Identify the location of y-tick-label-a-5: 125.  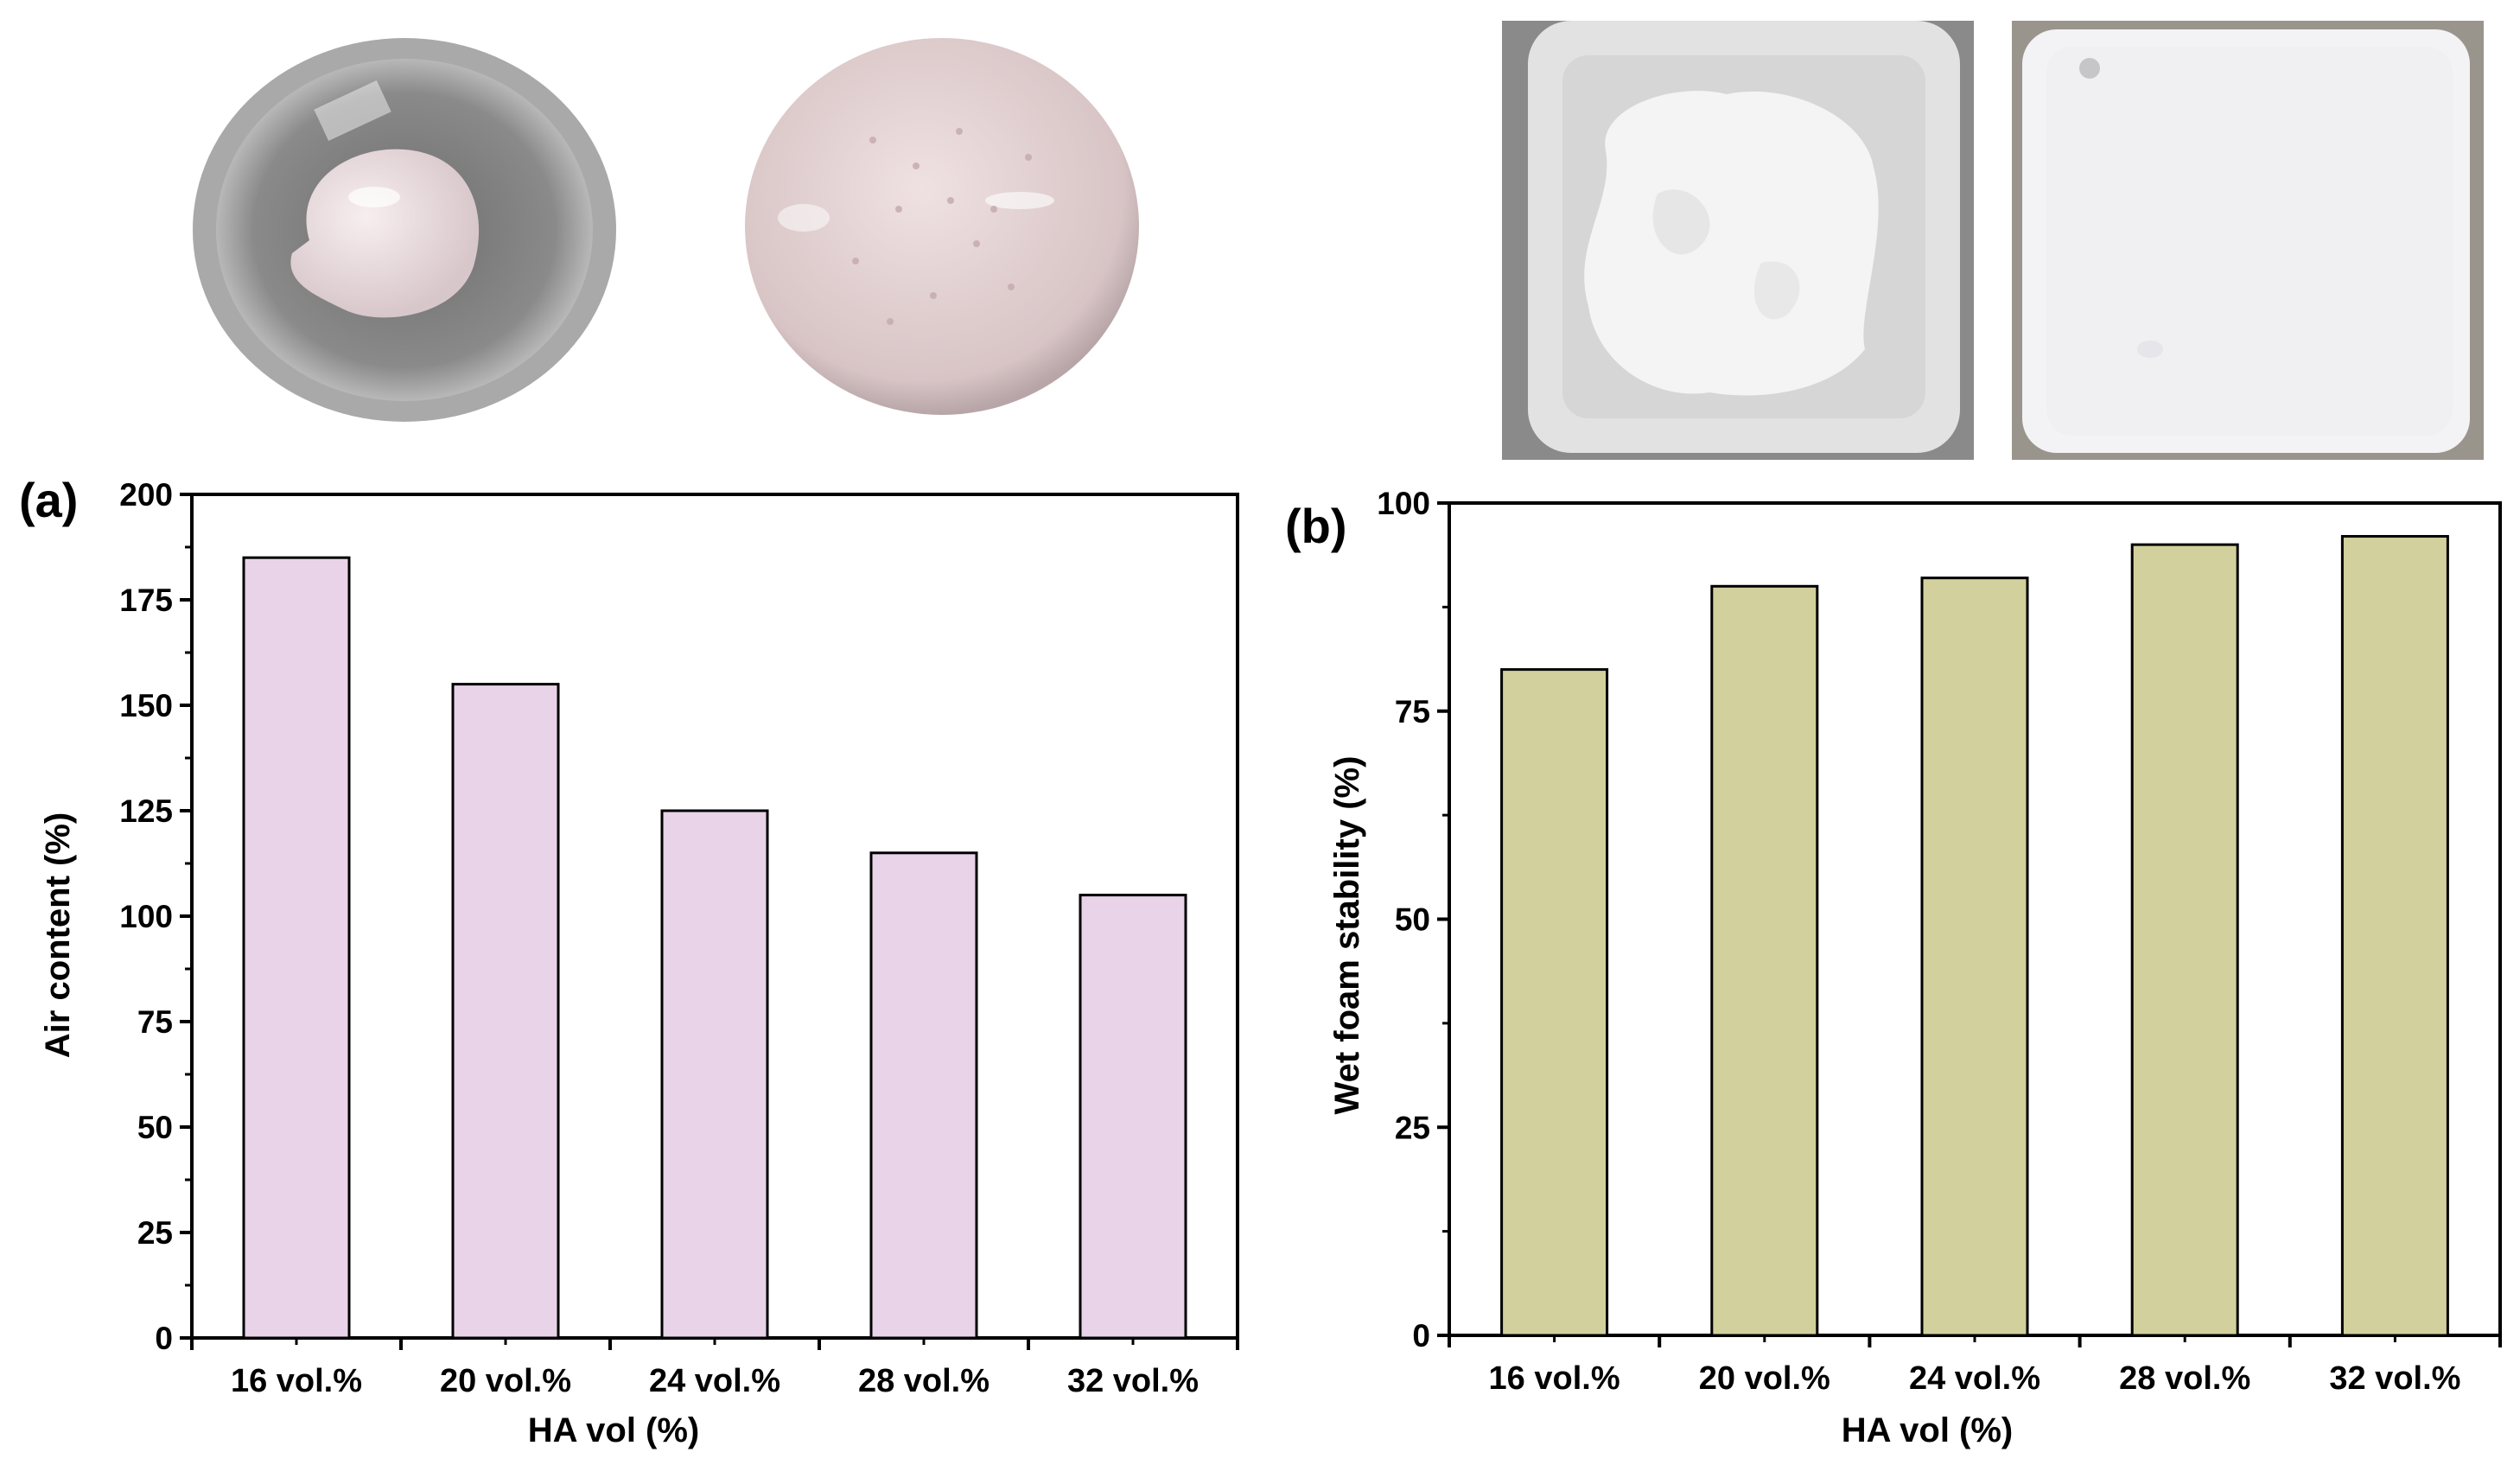
(146, 811).